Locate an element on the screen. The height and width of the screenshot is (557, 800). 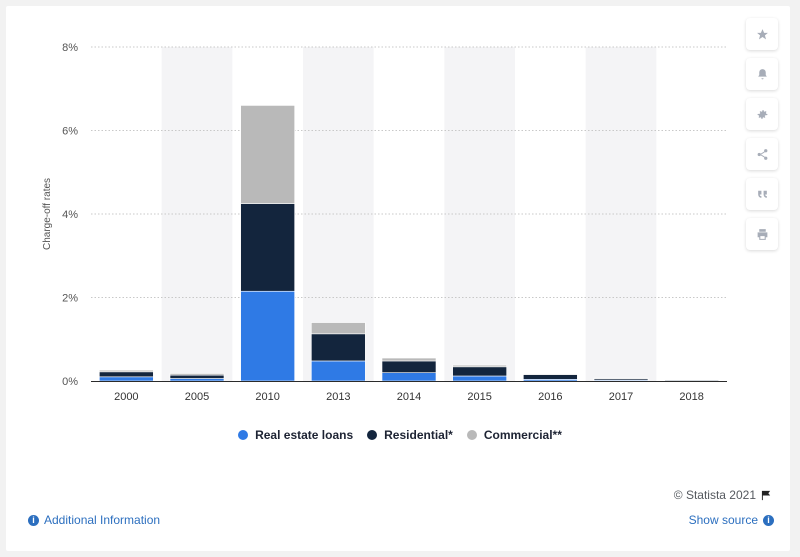
x-tick-label: 2017 is located at coordinates (621, 397).